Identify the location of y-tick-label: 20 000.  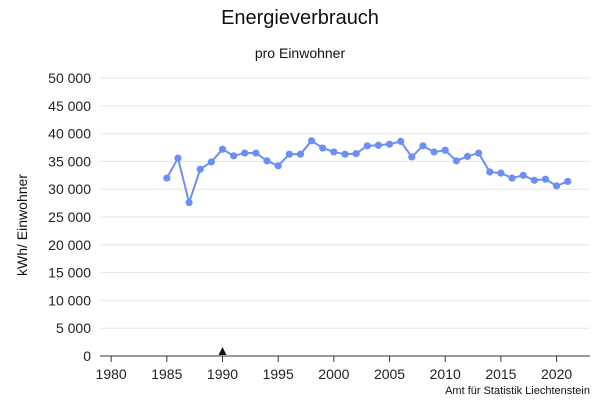
(69, 245).